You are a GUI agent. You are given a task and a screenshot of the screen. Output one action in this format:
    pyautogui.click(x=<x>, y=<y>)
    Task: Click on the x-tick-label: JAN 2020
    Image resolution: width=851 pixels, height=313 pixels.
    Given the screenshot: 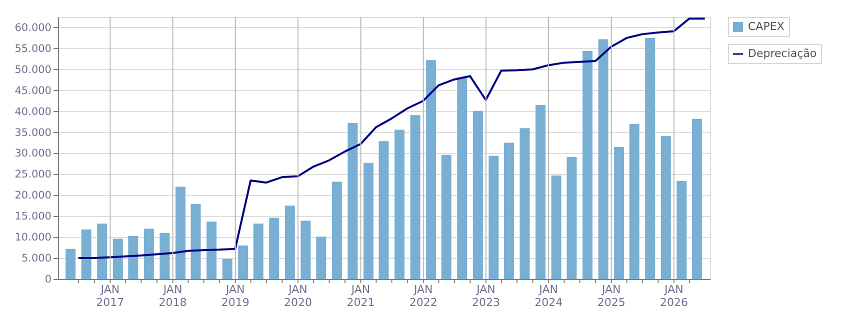 What is the action you would take?
    pyautogui.click(x=298, y=296)
    